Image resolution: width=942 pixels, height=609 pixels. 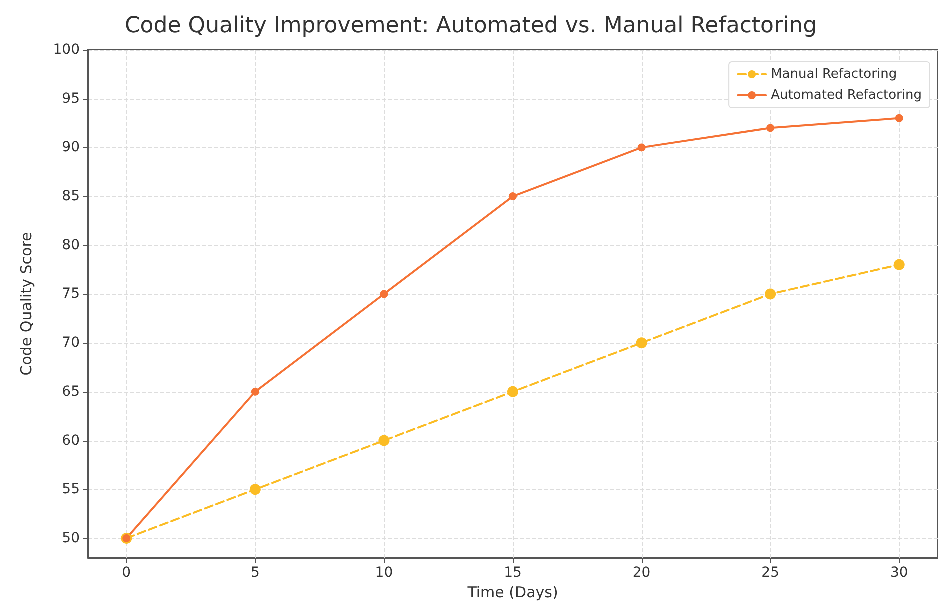 What do you see at coordinates (71, 343) in the screenshot?
I see `y-tick-label: 70` at bounding box center [71, 343].